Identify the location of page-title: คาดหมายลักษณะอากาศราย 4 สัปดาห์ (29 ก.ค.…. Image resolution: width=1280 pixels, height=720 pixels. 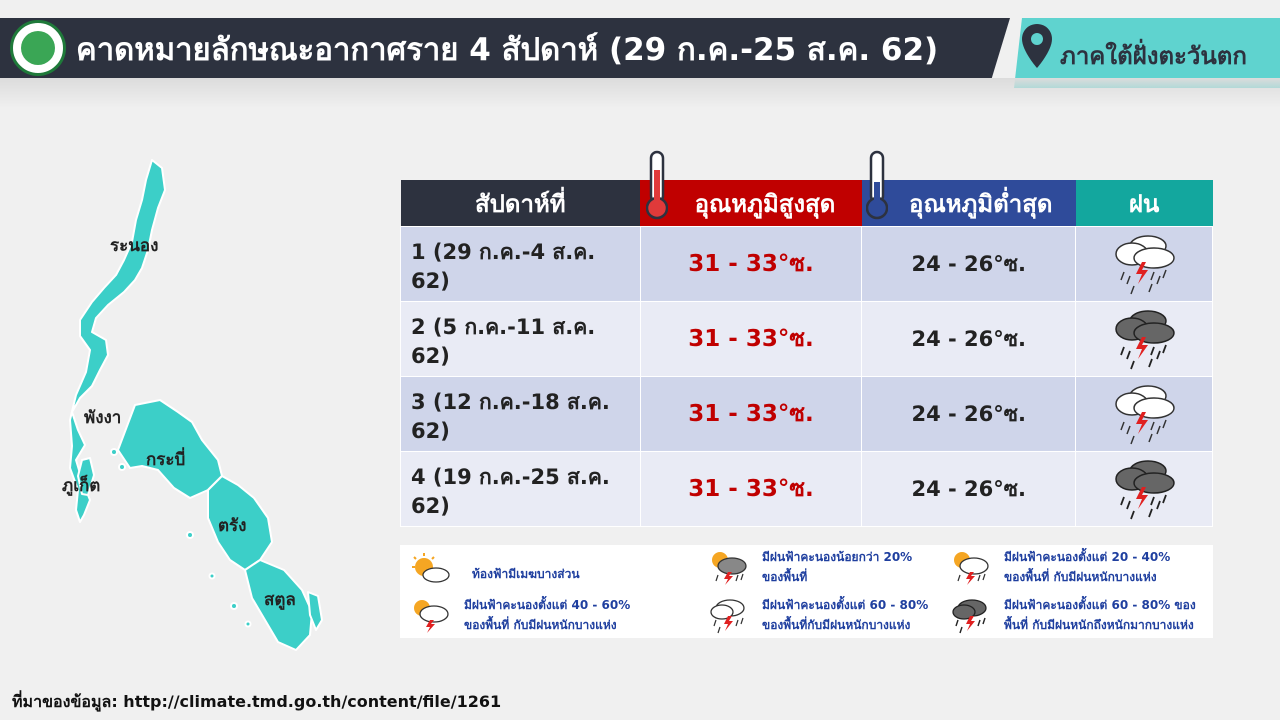
(507, 50).